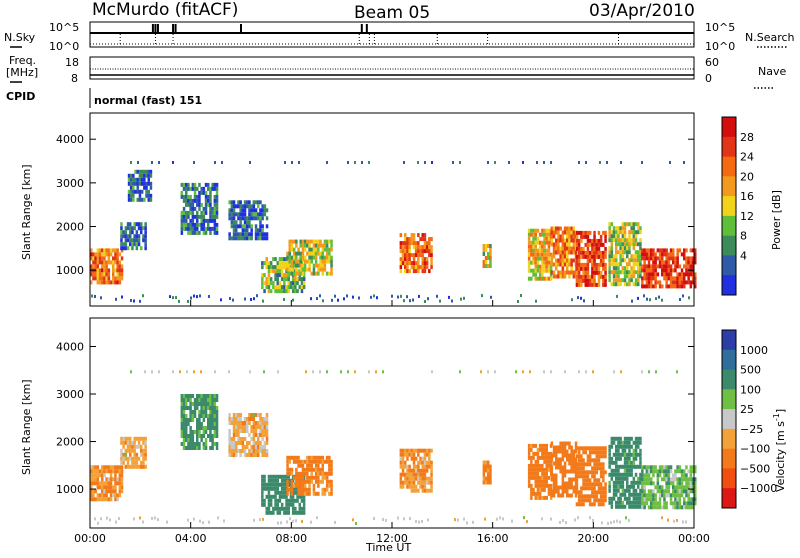 The width and height of the screenshot is (800, 558). I want to click on sparse-cell, so click(145, 372).